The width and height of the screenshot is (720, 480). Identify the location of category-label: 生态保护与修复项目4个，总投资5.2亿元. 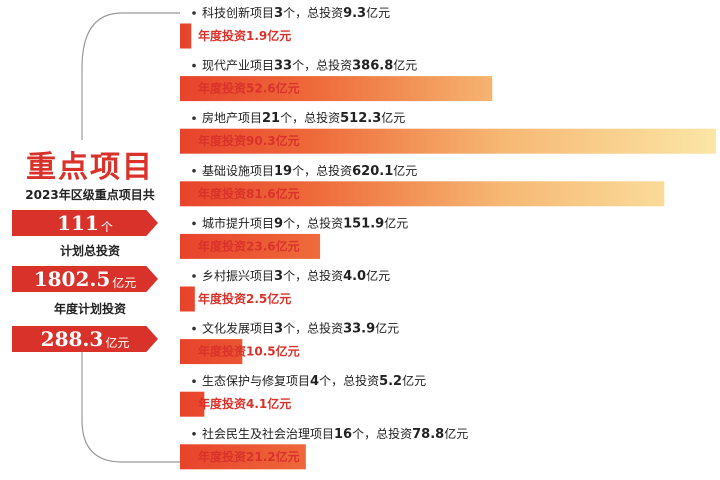
(314, 381).